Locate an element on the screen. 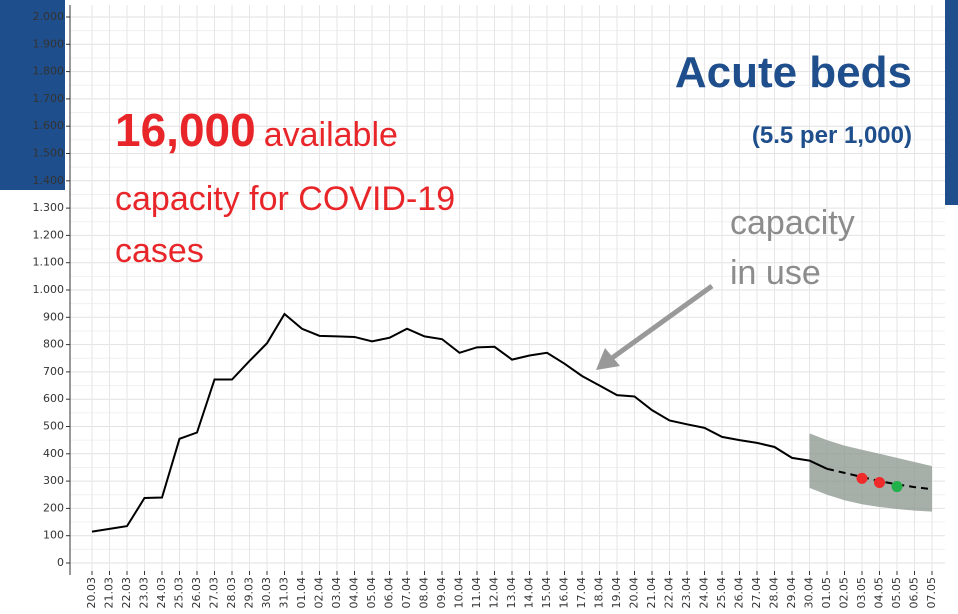 This screenshot has height=614, width=958. x-tick-label: 15.04 is located at coordinates (546, 593).